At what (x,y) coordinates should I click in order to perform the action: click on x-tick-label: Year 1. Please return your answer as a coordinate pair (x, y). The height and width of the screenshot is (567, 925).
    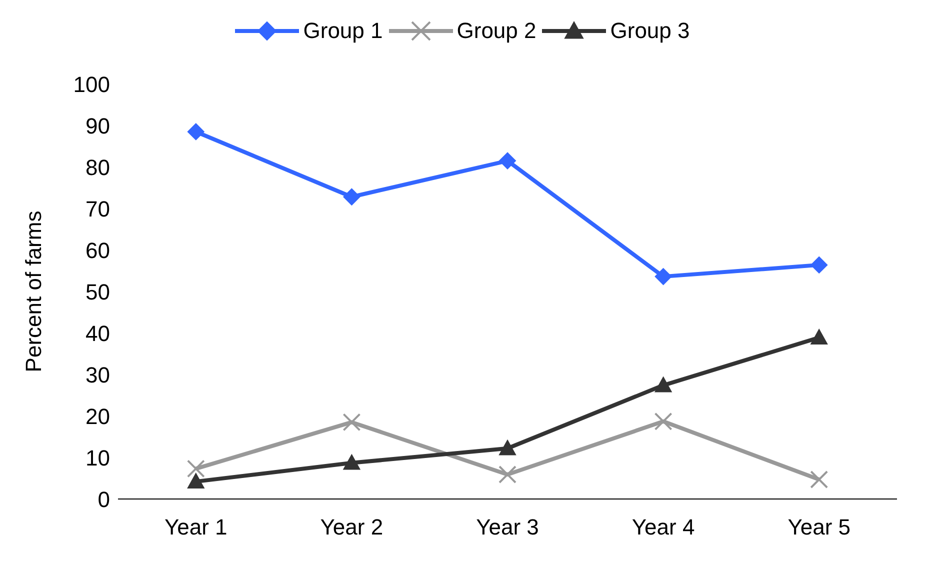
    Looking at the image, I should click on (196, 527).